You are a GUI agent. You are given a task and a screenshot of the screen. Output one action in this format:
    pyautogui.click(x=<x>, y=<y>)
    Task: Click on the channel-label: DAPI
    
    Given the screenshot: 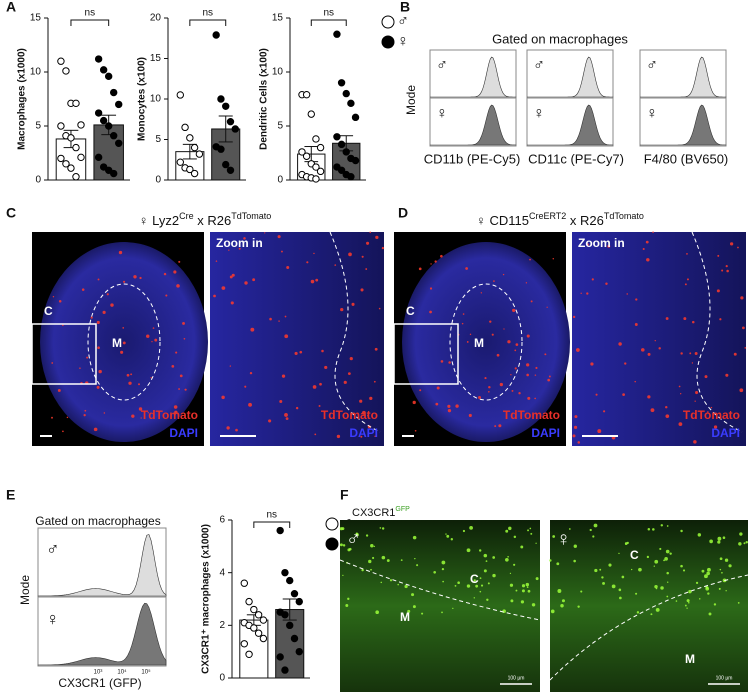 What is the action you would take?
    pyautogui.click(x=545, y=433)
    